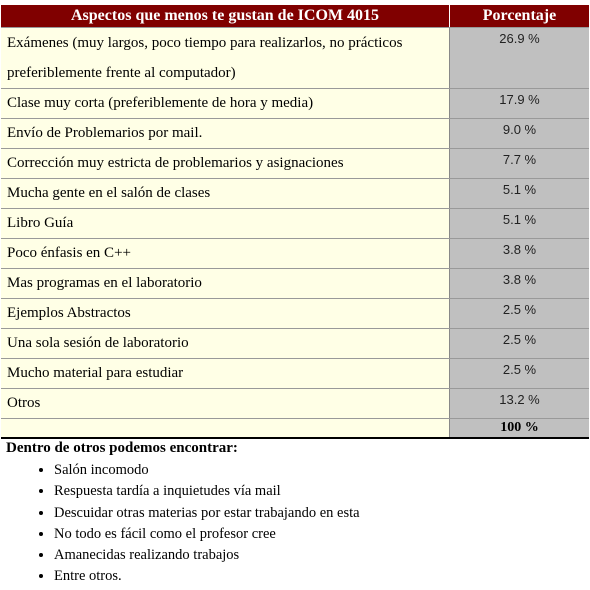 This screenshot has height=590, width=590. What do you see at coordinates (225, 253) in the screenshot?
I see `aspect-cell: Poco énfasis en C++` at bounding box center [225, 253].